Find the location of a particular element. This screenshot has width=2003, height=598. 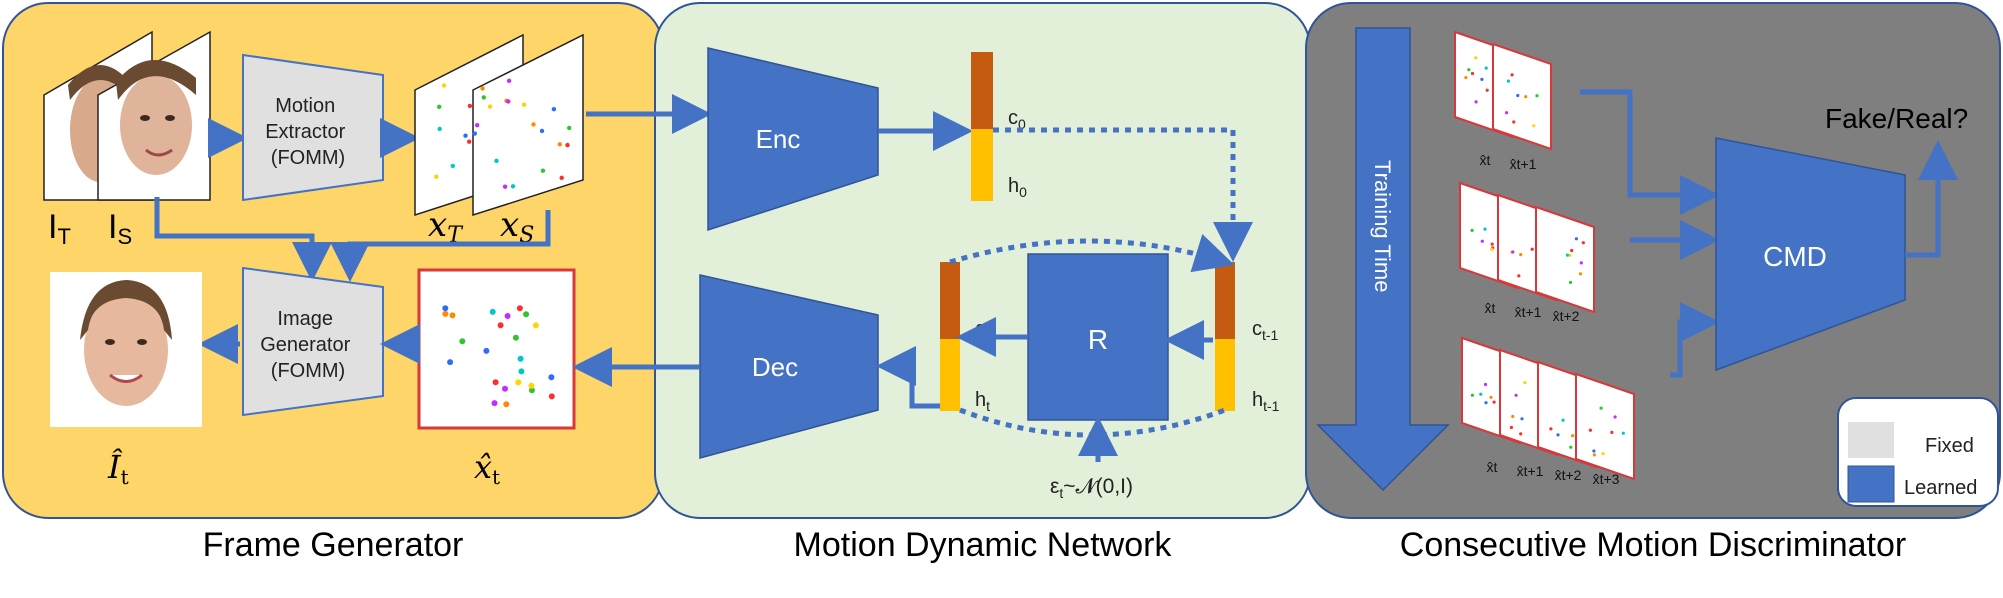

image-generator-label: Image Generator (FOMM) is located at coordinates (308, 345).